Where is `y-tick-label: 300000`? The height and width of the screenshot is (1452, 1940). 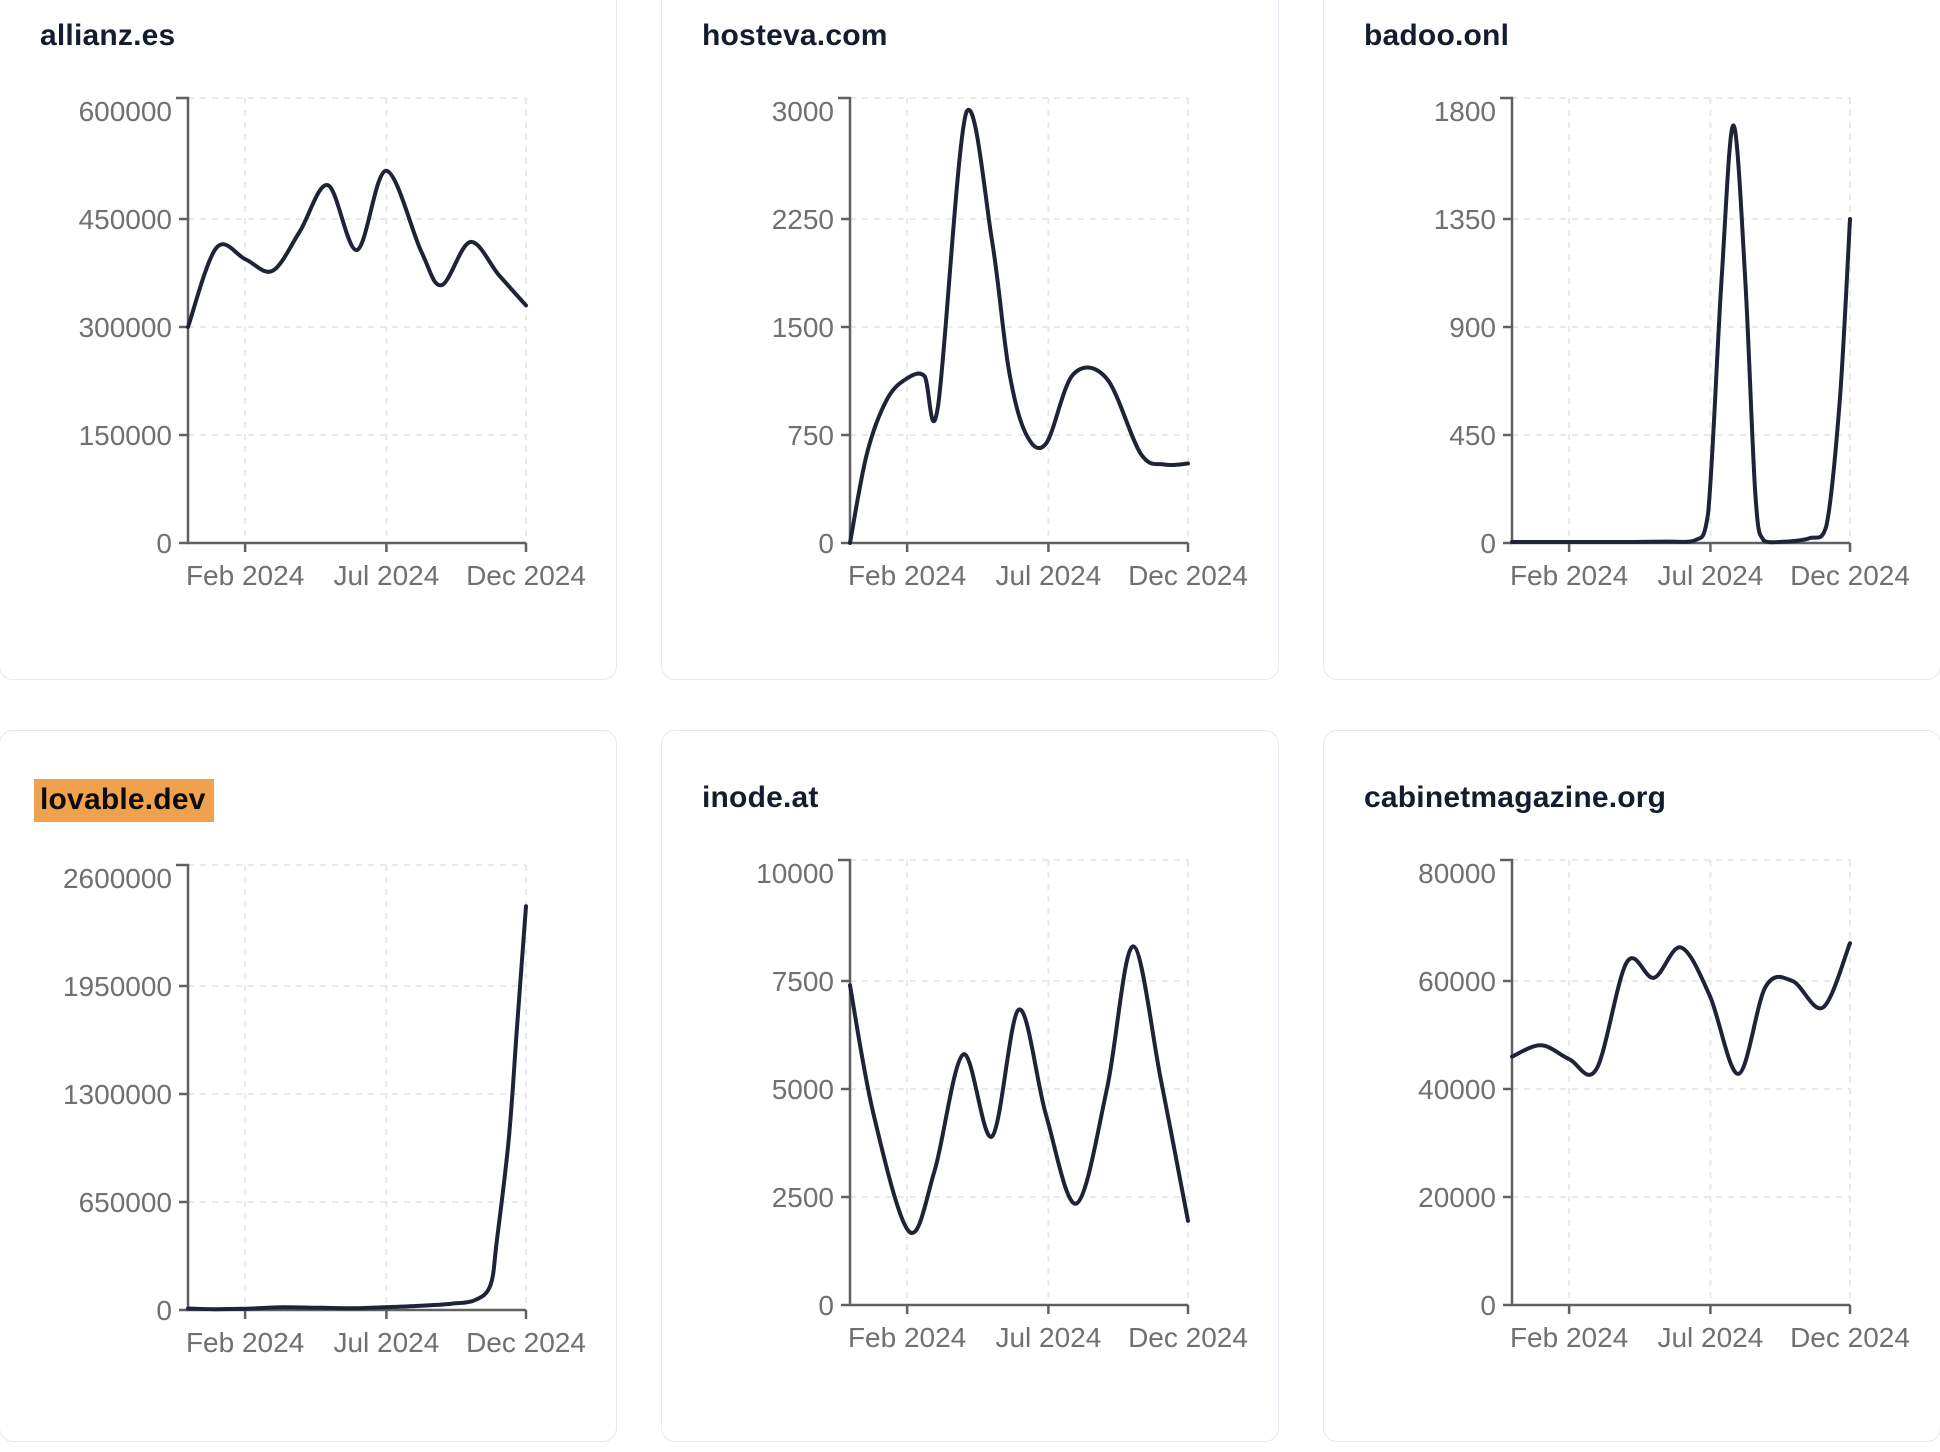 y-tick-label: 300000 is located at coordinates (125, 327).